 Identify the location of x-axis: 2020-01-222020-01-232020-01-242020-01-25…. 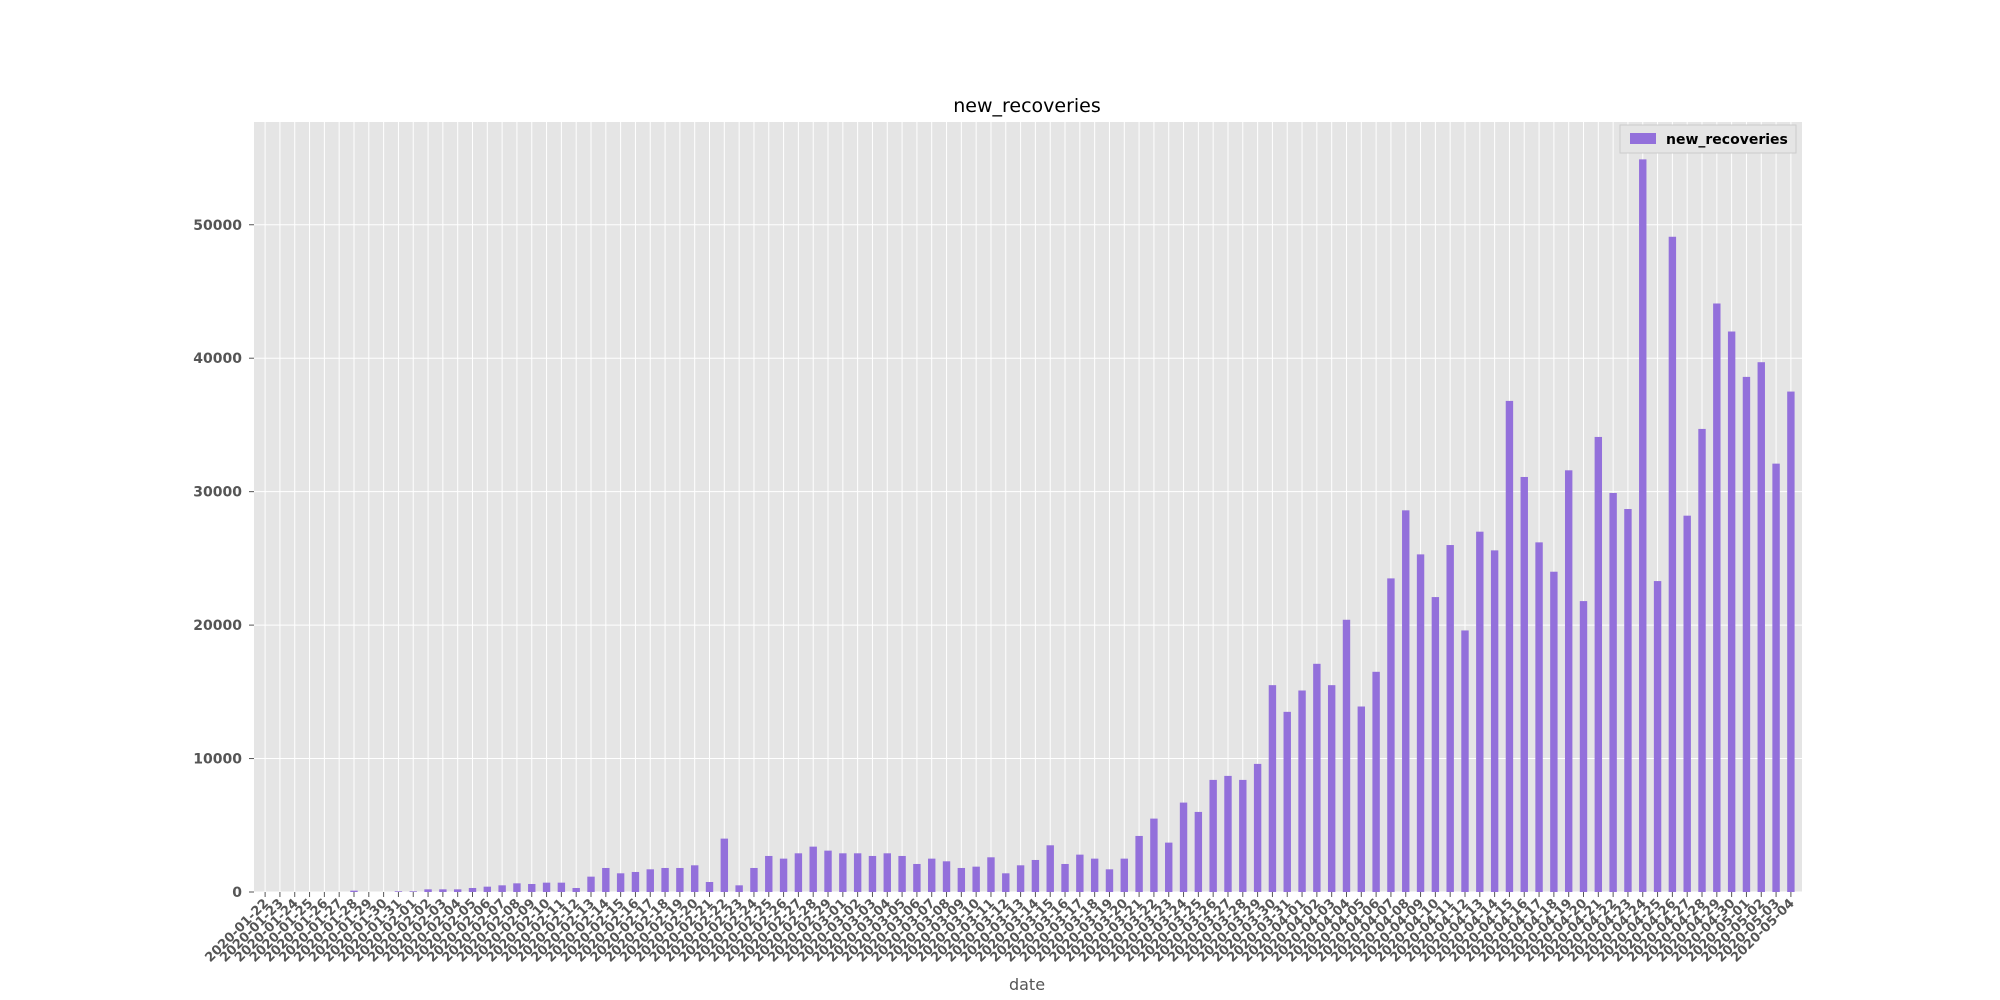
(1000, 929).